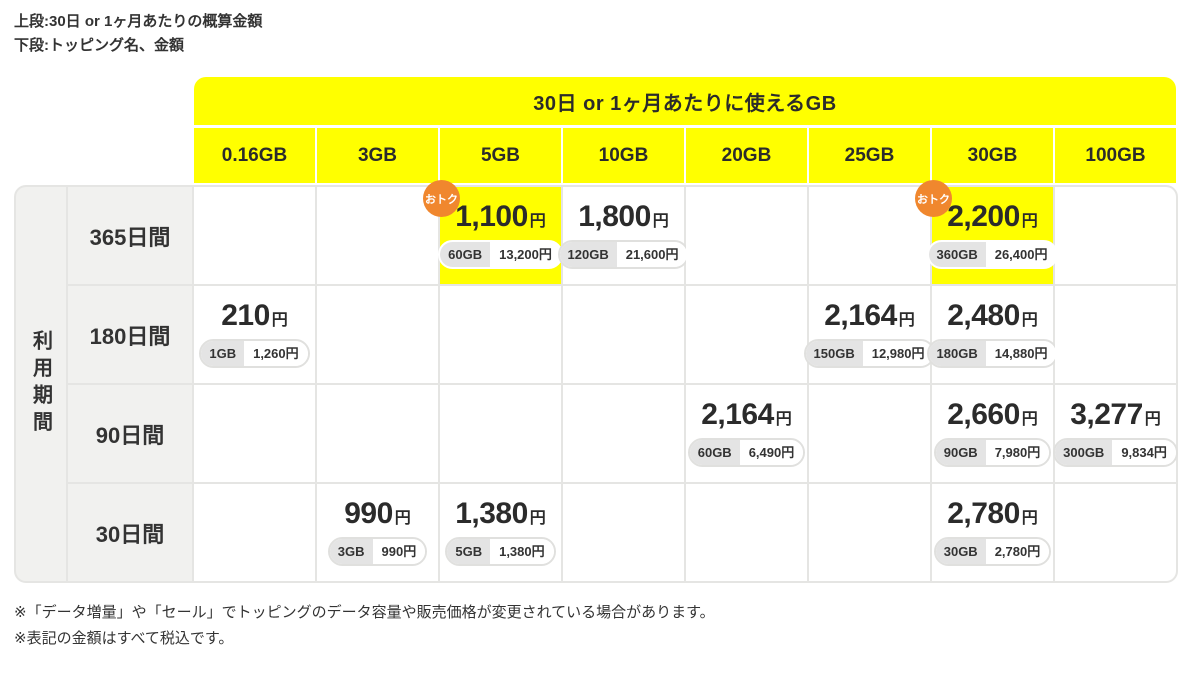 This screenshot has width=1200, height=678. What do you see at coordinates (41, 384) in the screenshot?
I see `period-axis-label: 利用期間` at bounding box center [41, 384].